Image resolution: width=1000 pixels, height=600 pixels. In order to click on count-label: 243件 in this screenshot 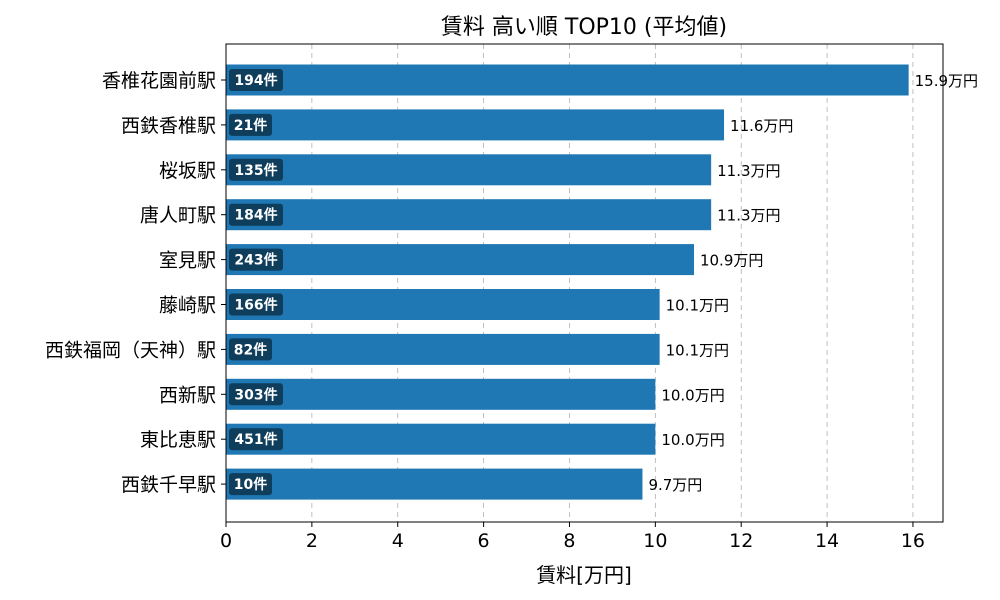, I will do `click(255, 260)`.